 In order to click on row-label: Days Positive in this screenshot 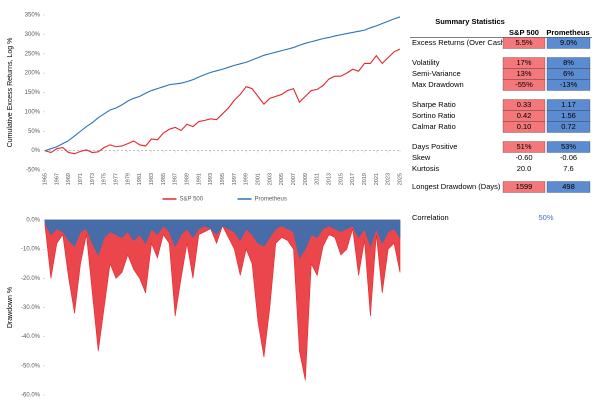, I will do `click(434, 146)`.